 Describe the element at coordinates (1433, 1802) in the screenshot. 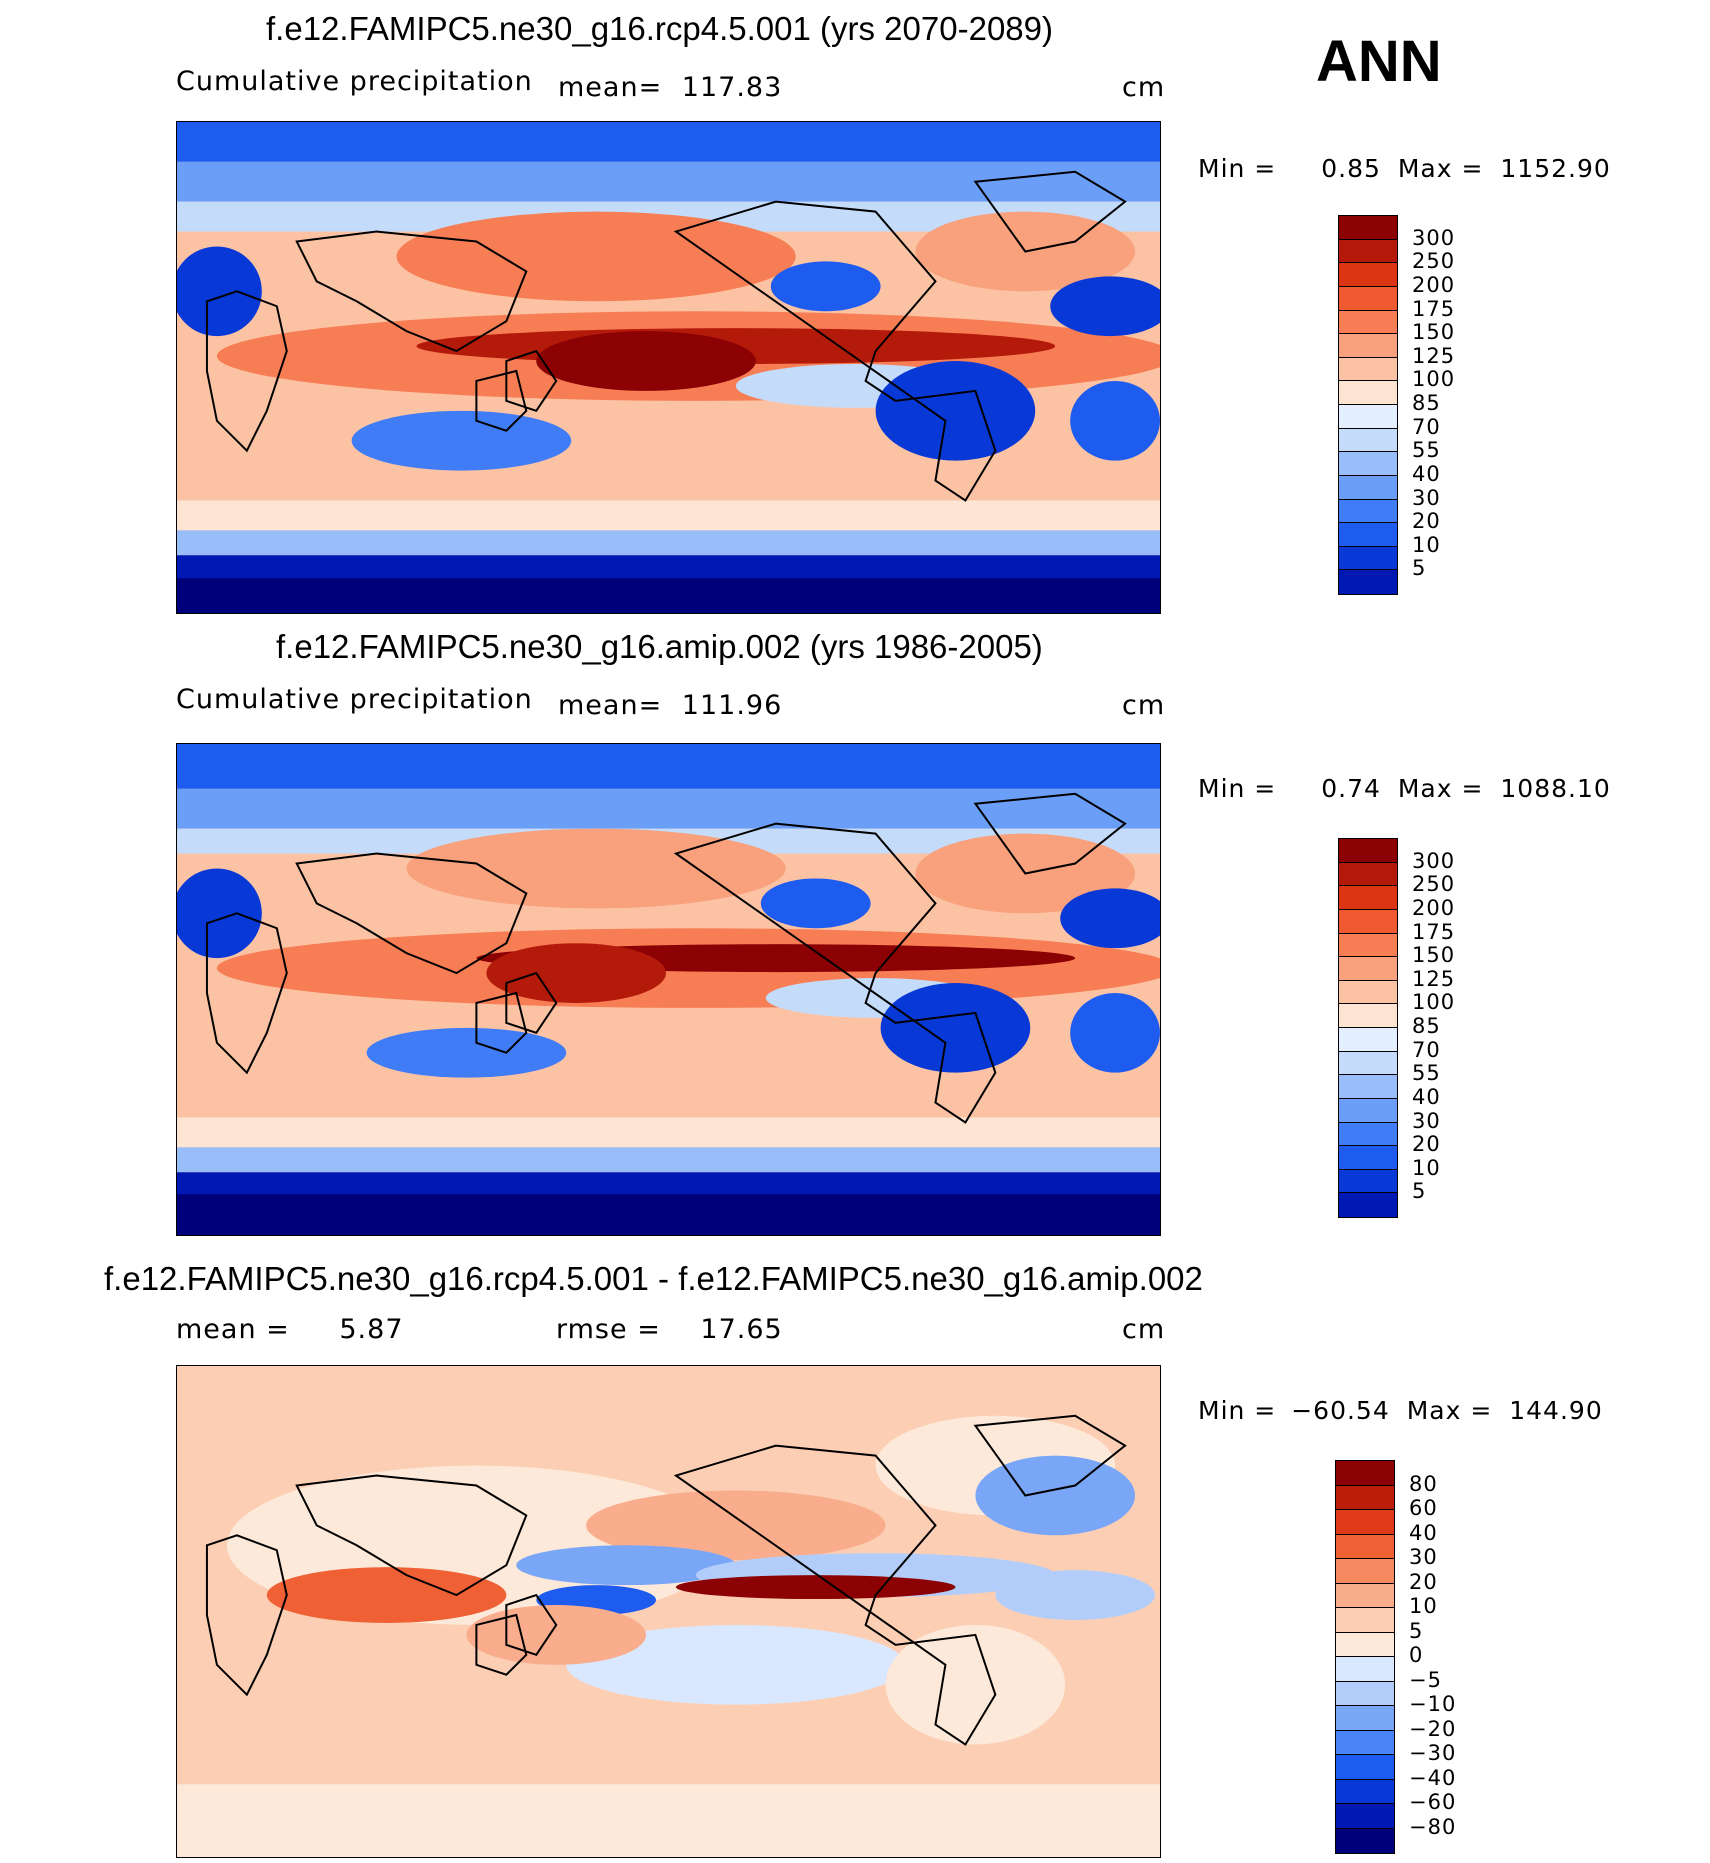

I see `panel-3-colorbar-label: −60` at that location.